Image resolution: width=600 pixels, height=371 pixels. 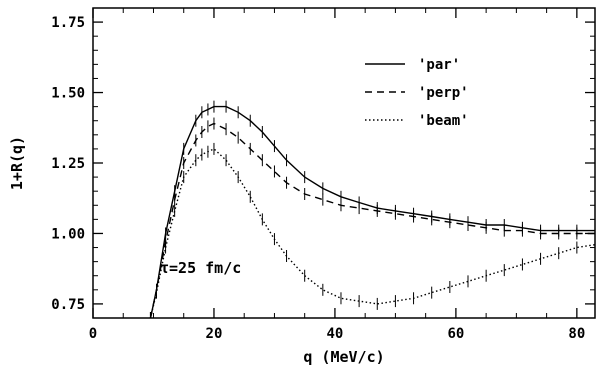 I want to click on legend: 'par' 'perp' 'beam', so click(x=417, y=93).